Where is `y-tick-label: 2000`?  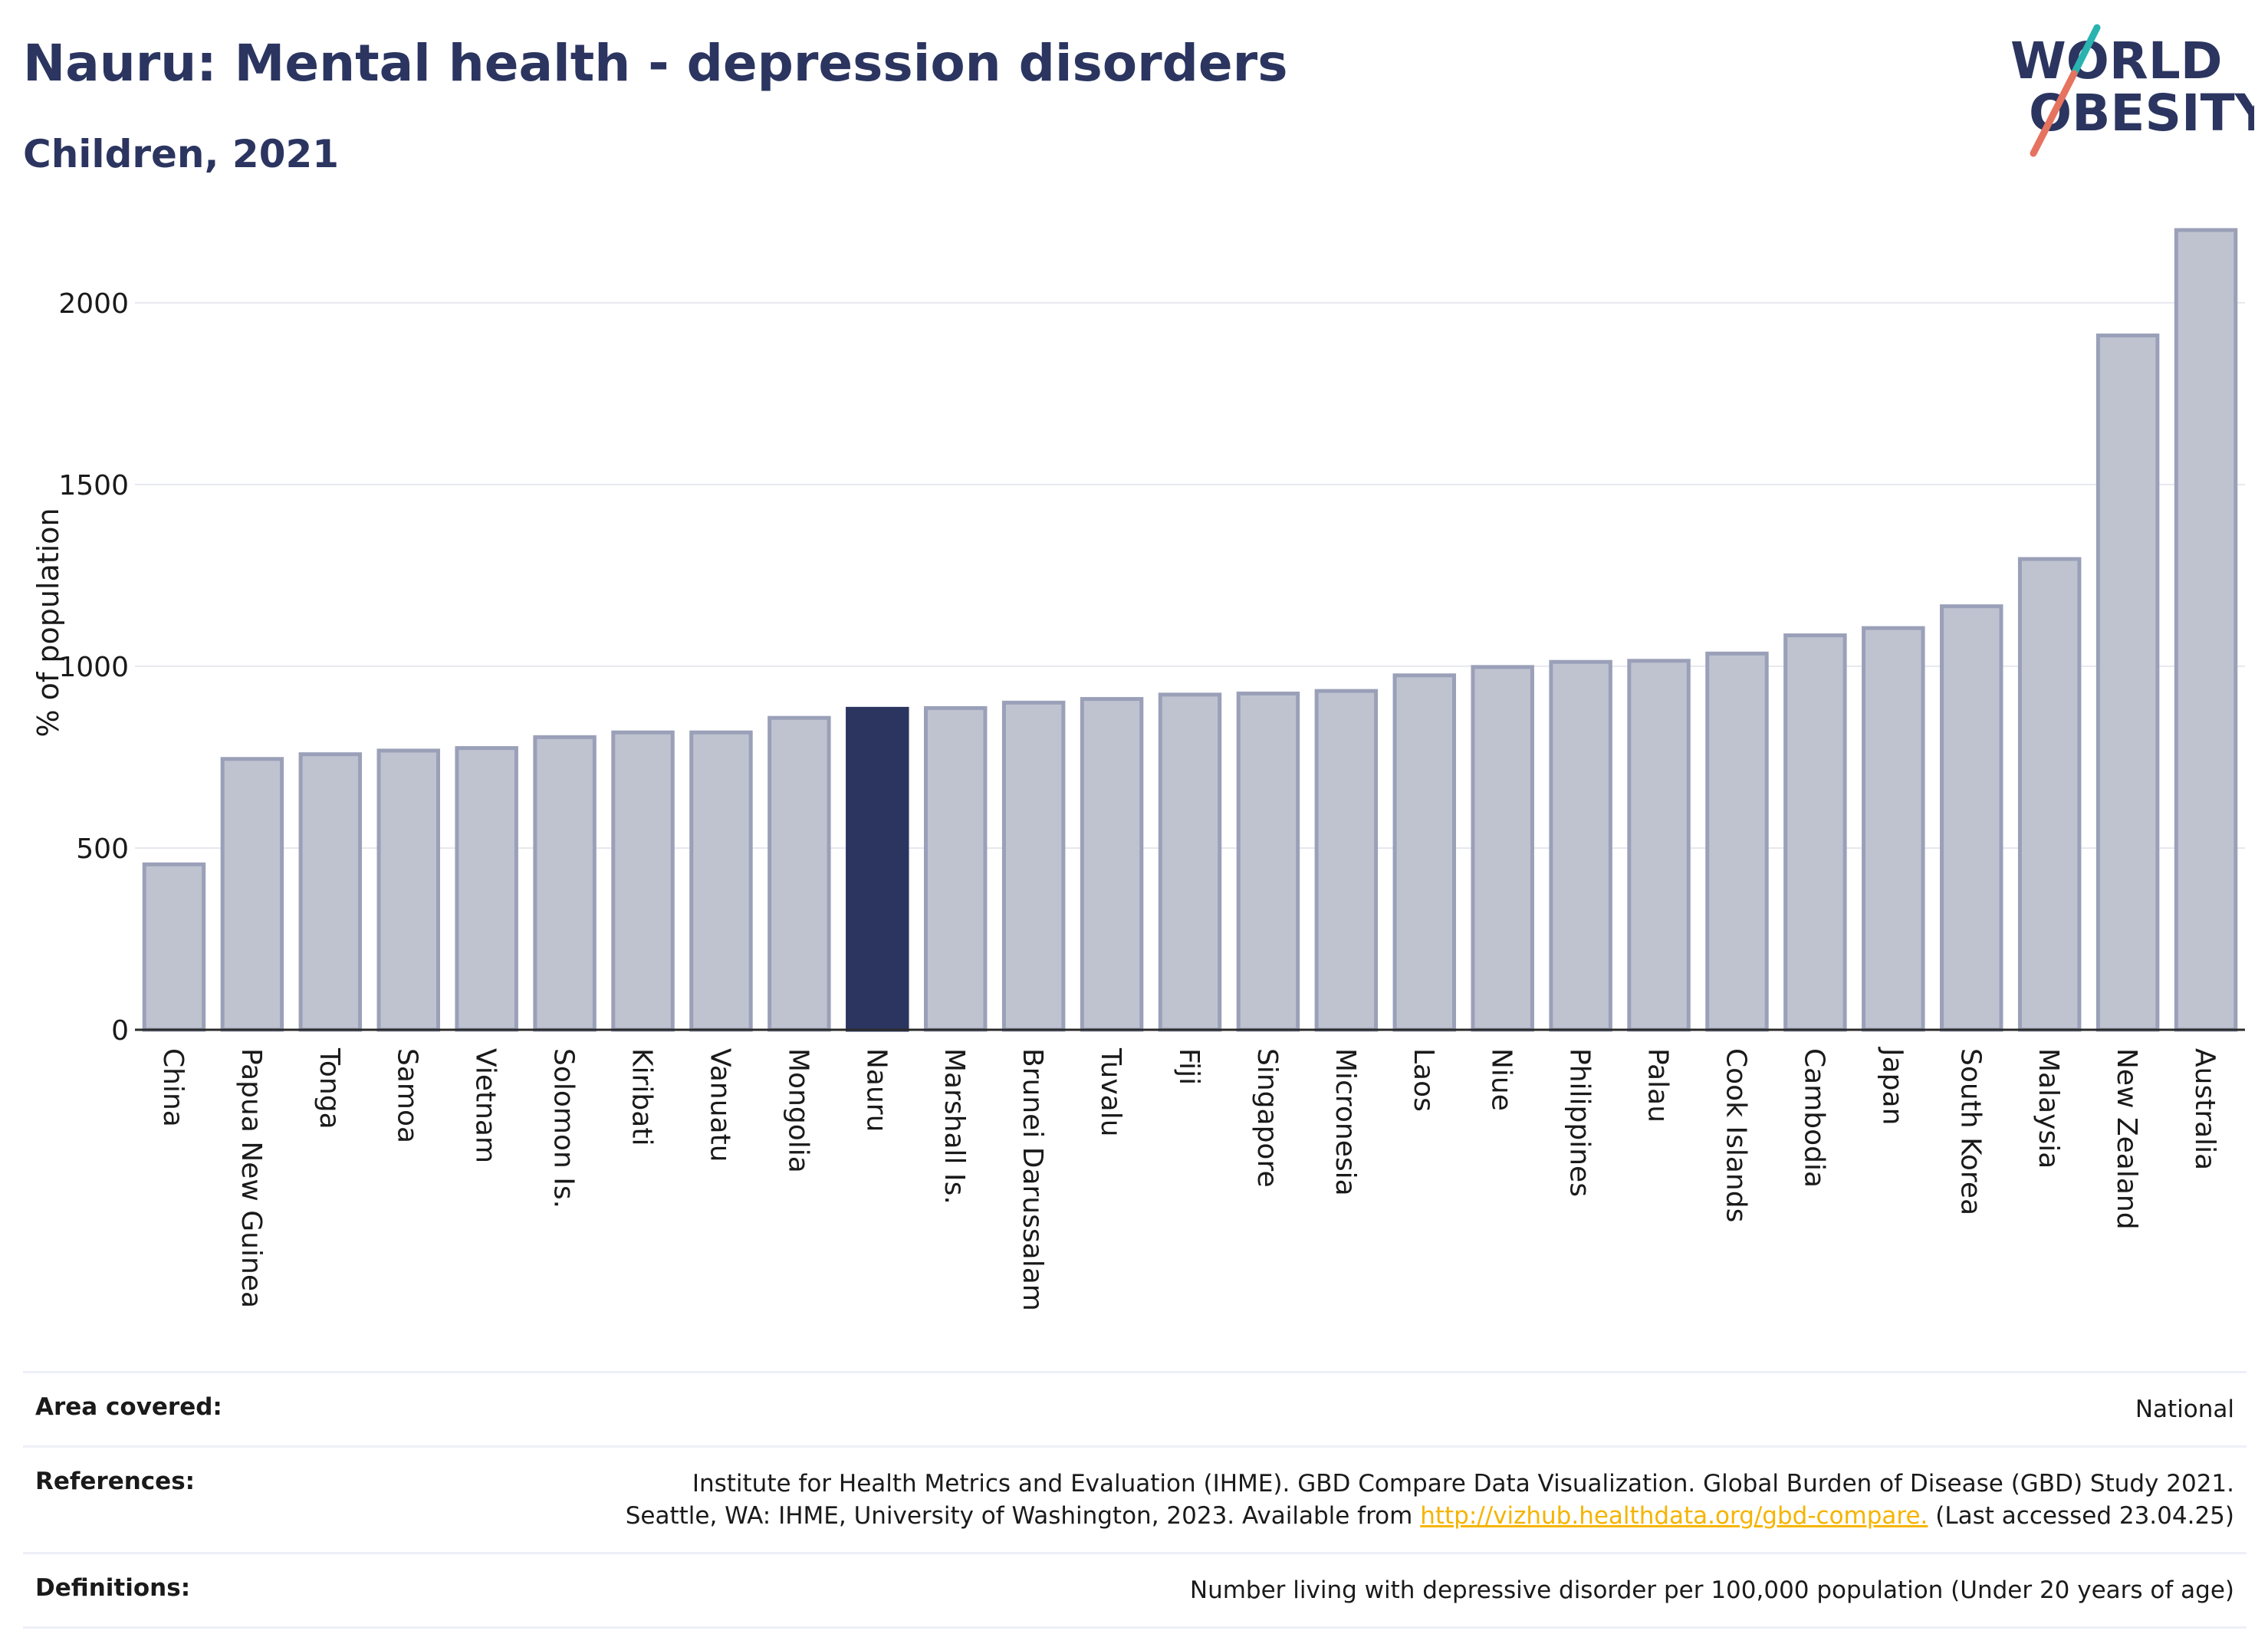 y-tick-label: 2000 is located at coordinates (93, 304).